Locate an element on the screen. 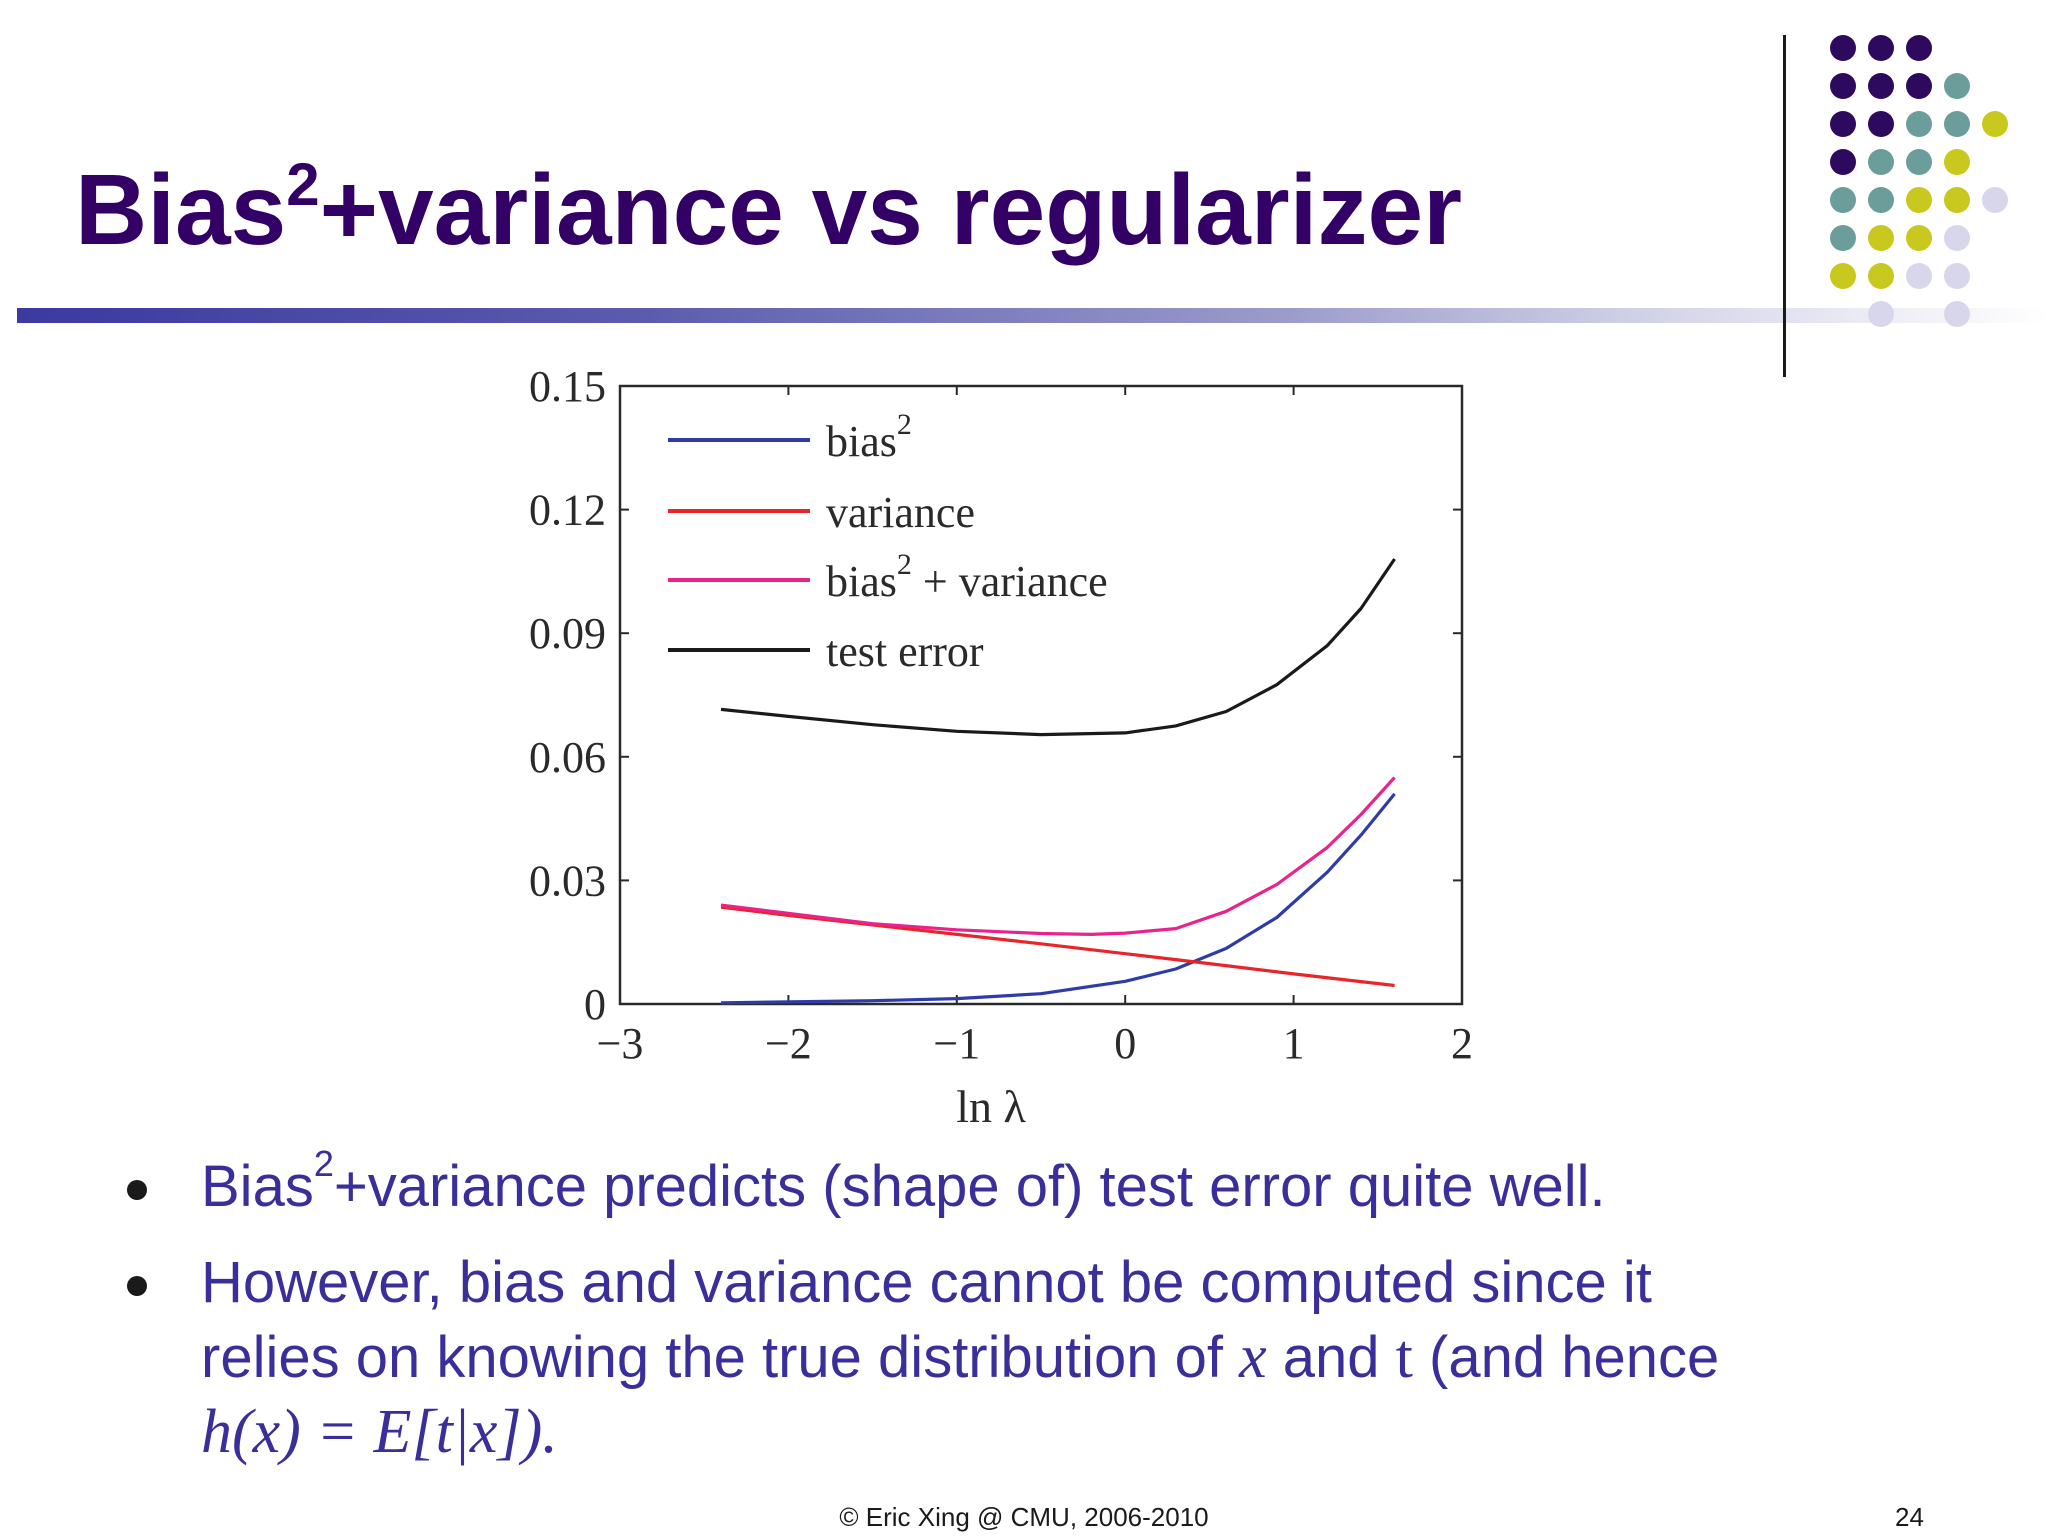 The image size is (2048, 1536). x-tick-label: 0 is located at coordinates (1125, 1043).